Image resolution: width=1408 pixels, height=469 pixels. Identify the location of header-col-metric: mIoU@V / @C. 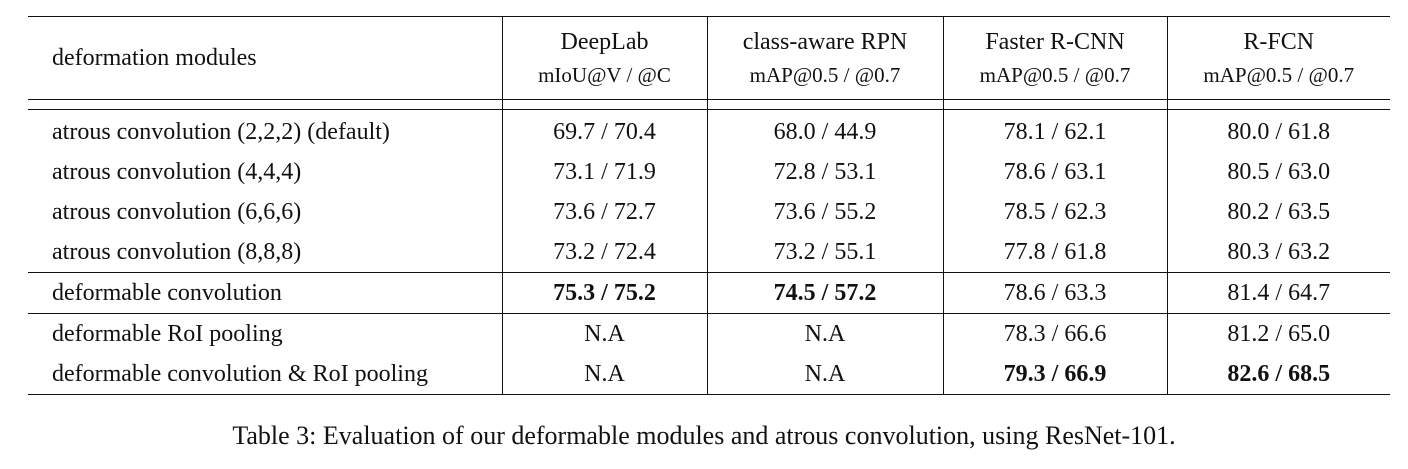
(604, 75).